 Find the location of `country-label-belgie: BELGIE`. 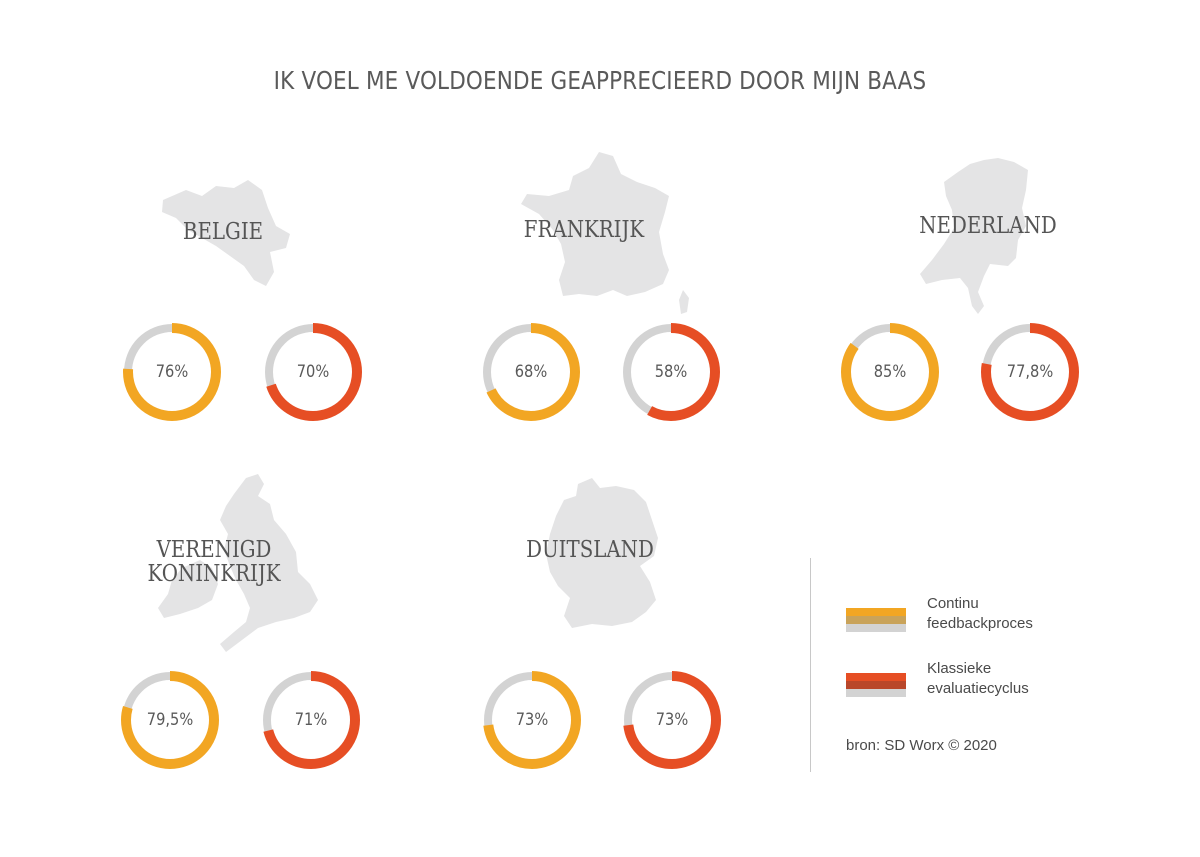

country-label-belgie: BELGIE is located at coordinates (223, 232).